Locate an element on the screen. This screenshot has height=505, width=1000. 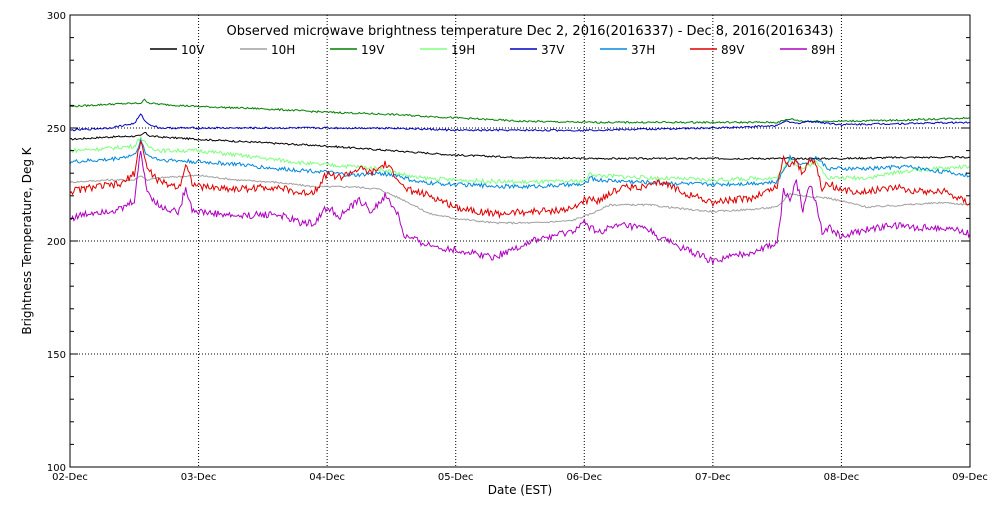
y-tick-label: 300 is located at coordinates (56, 16).